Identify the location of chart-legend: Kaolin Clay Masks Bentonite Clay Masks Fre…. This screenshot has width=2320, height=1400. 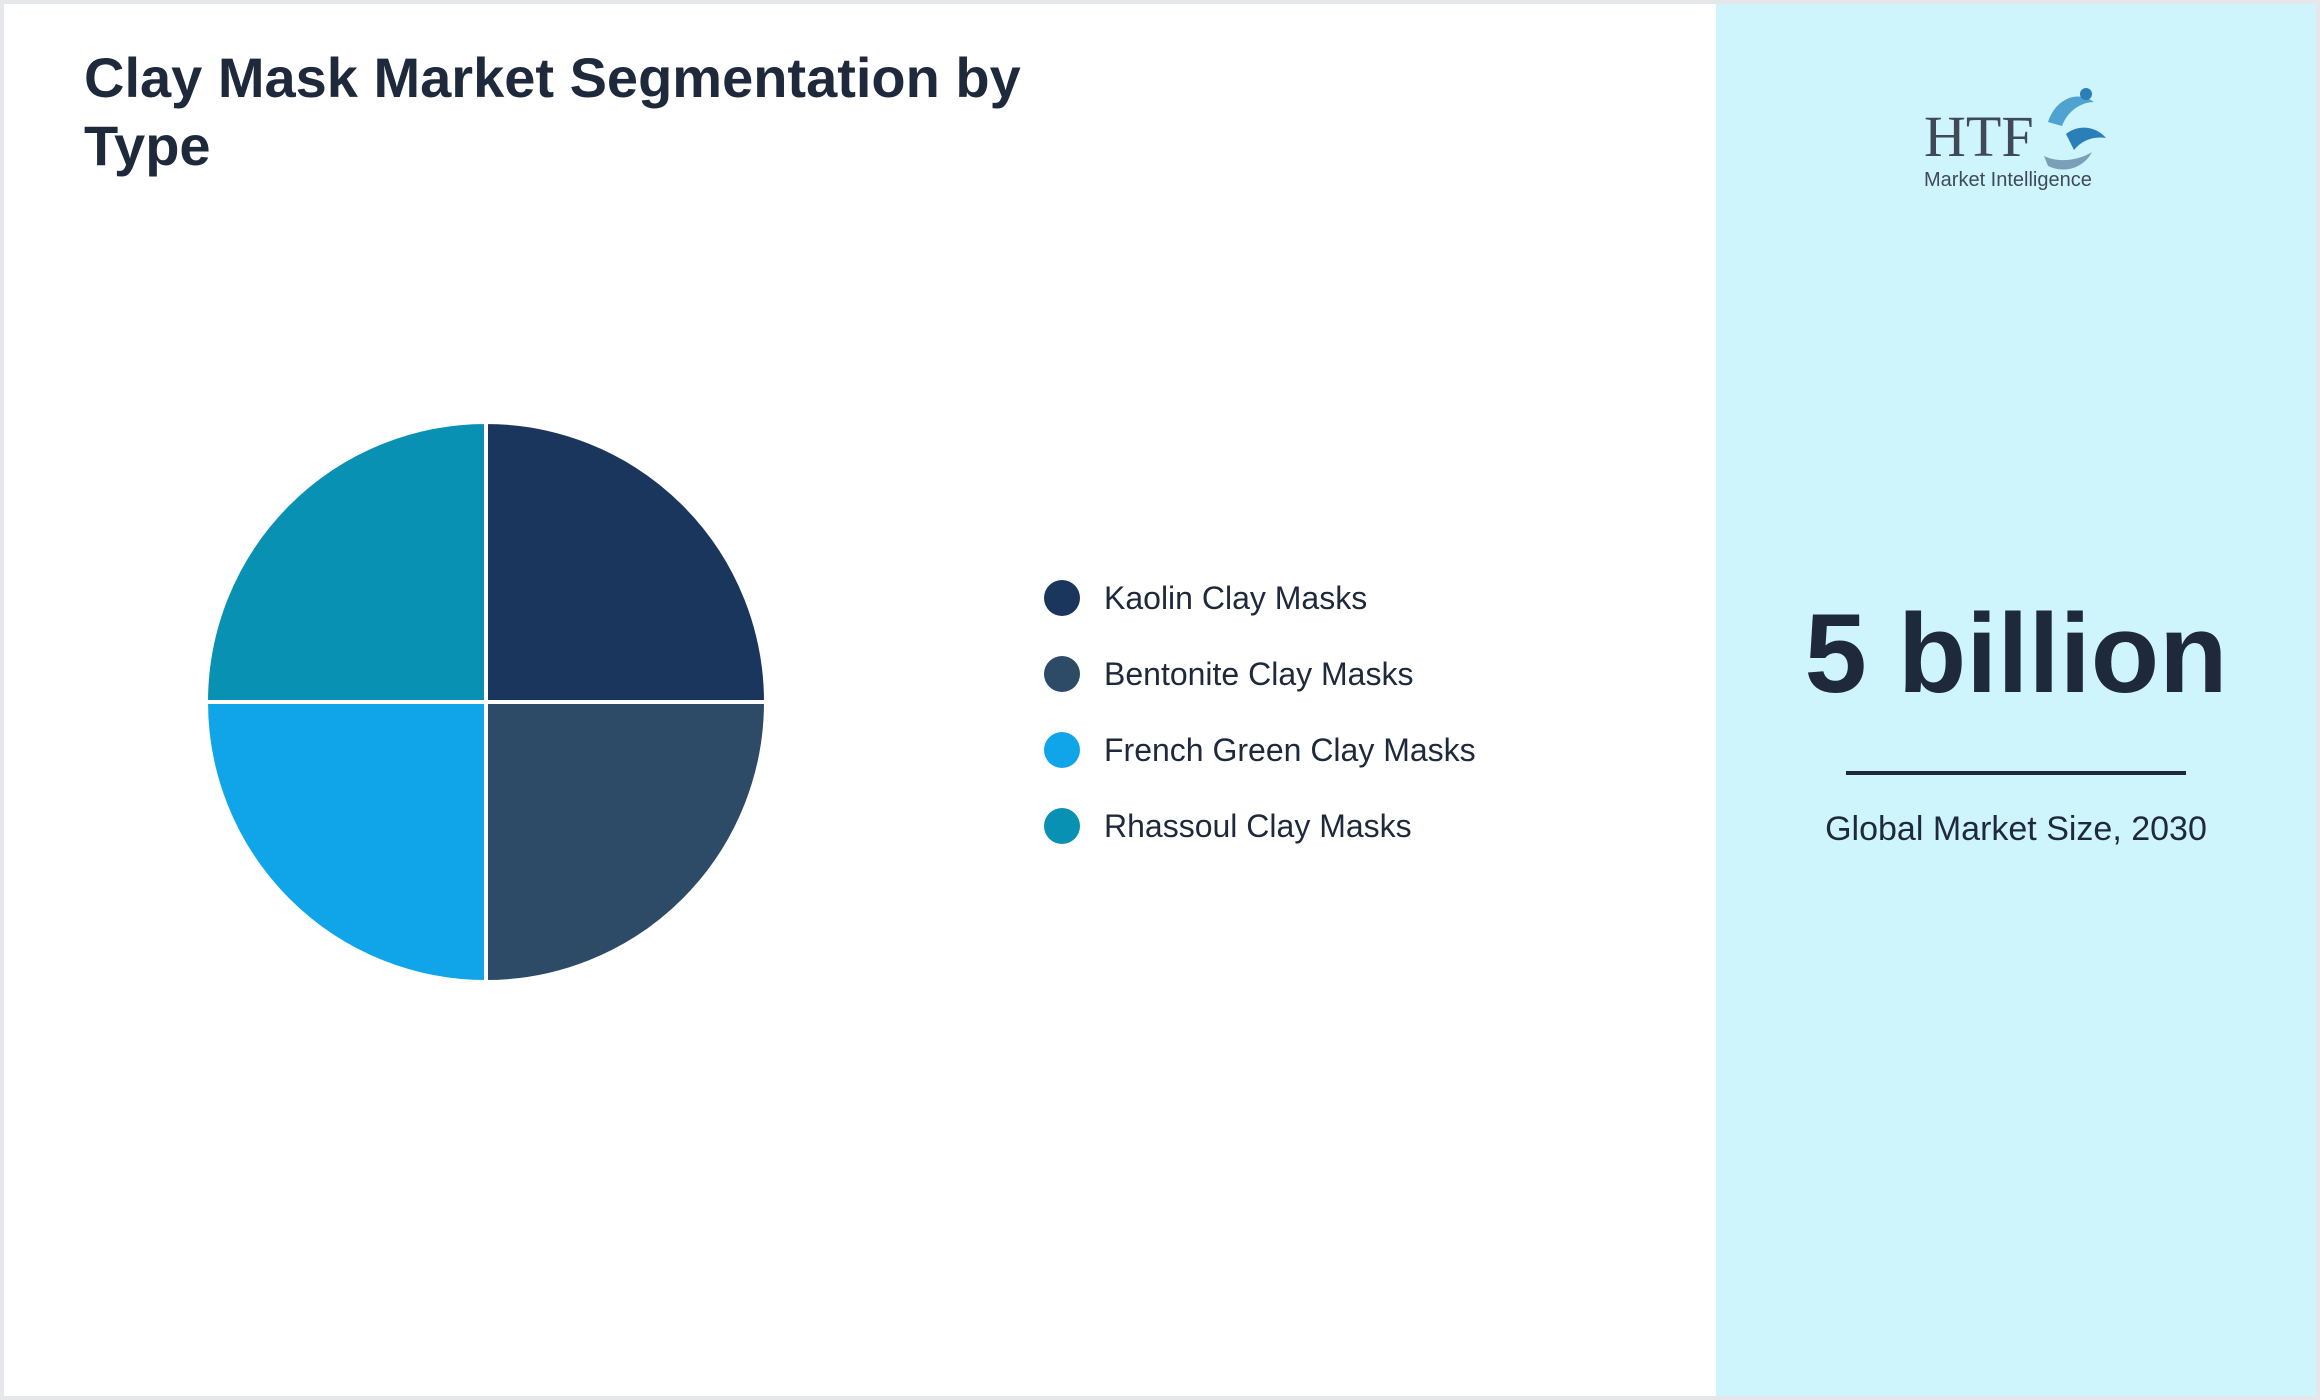
(1260, 712).